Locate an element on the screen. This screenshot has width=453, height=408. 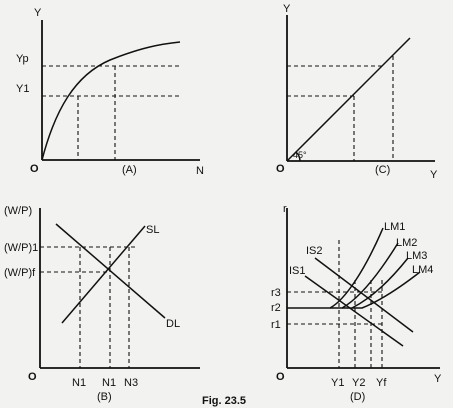
panel-d-label-is1: IS1 is located at coordinates (297, 271).